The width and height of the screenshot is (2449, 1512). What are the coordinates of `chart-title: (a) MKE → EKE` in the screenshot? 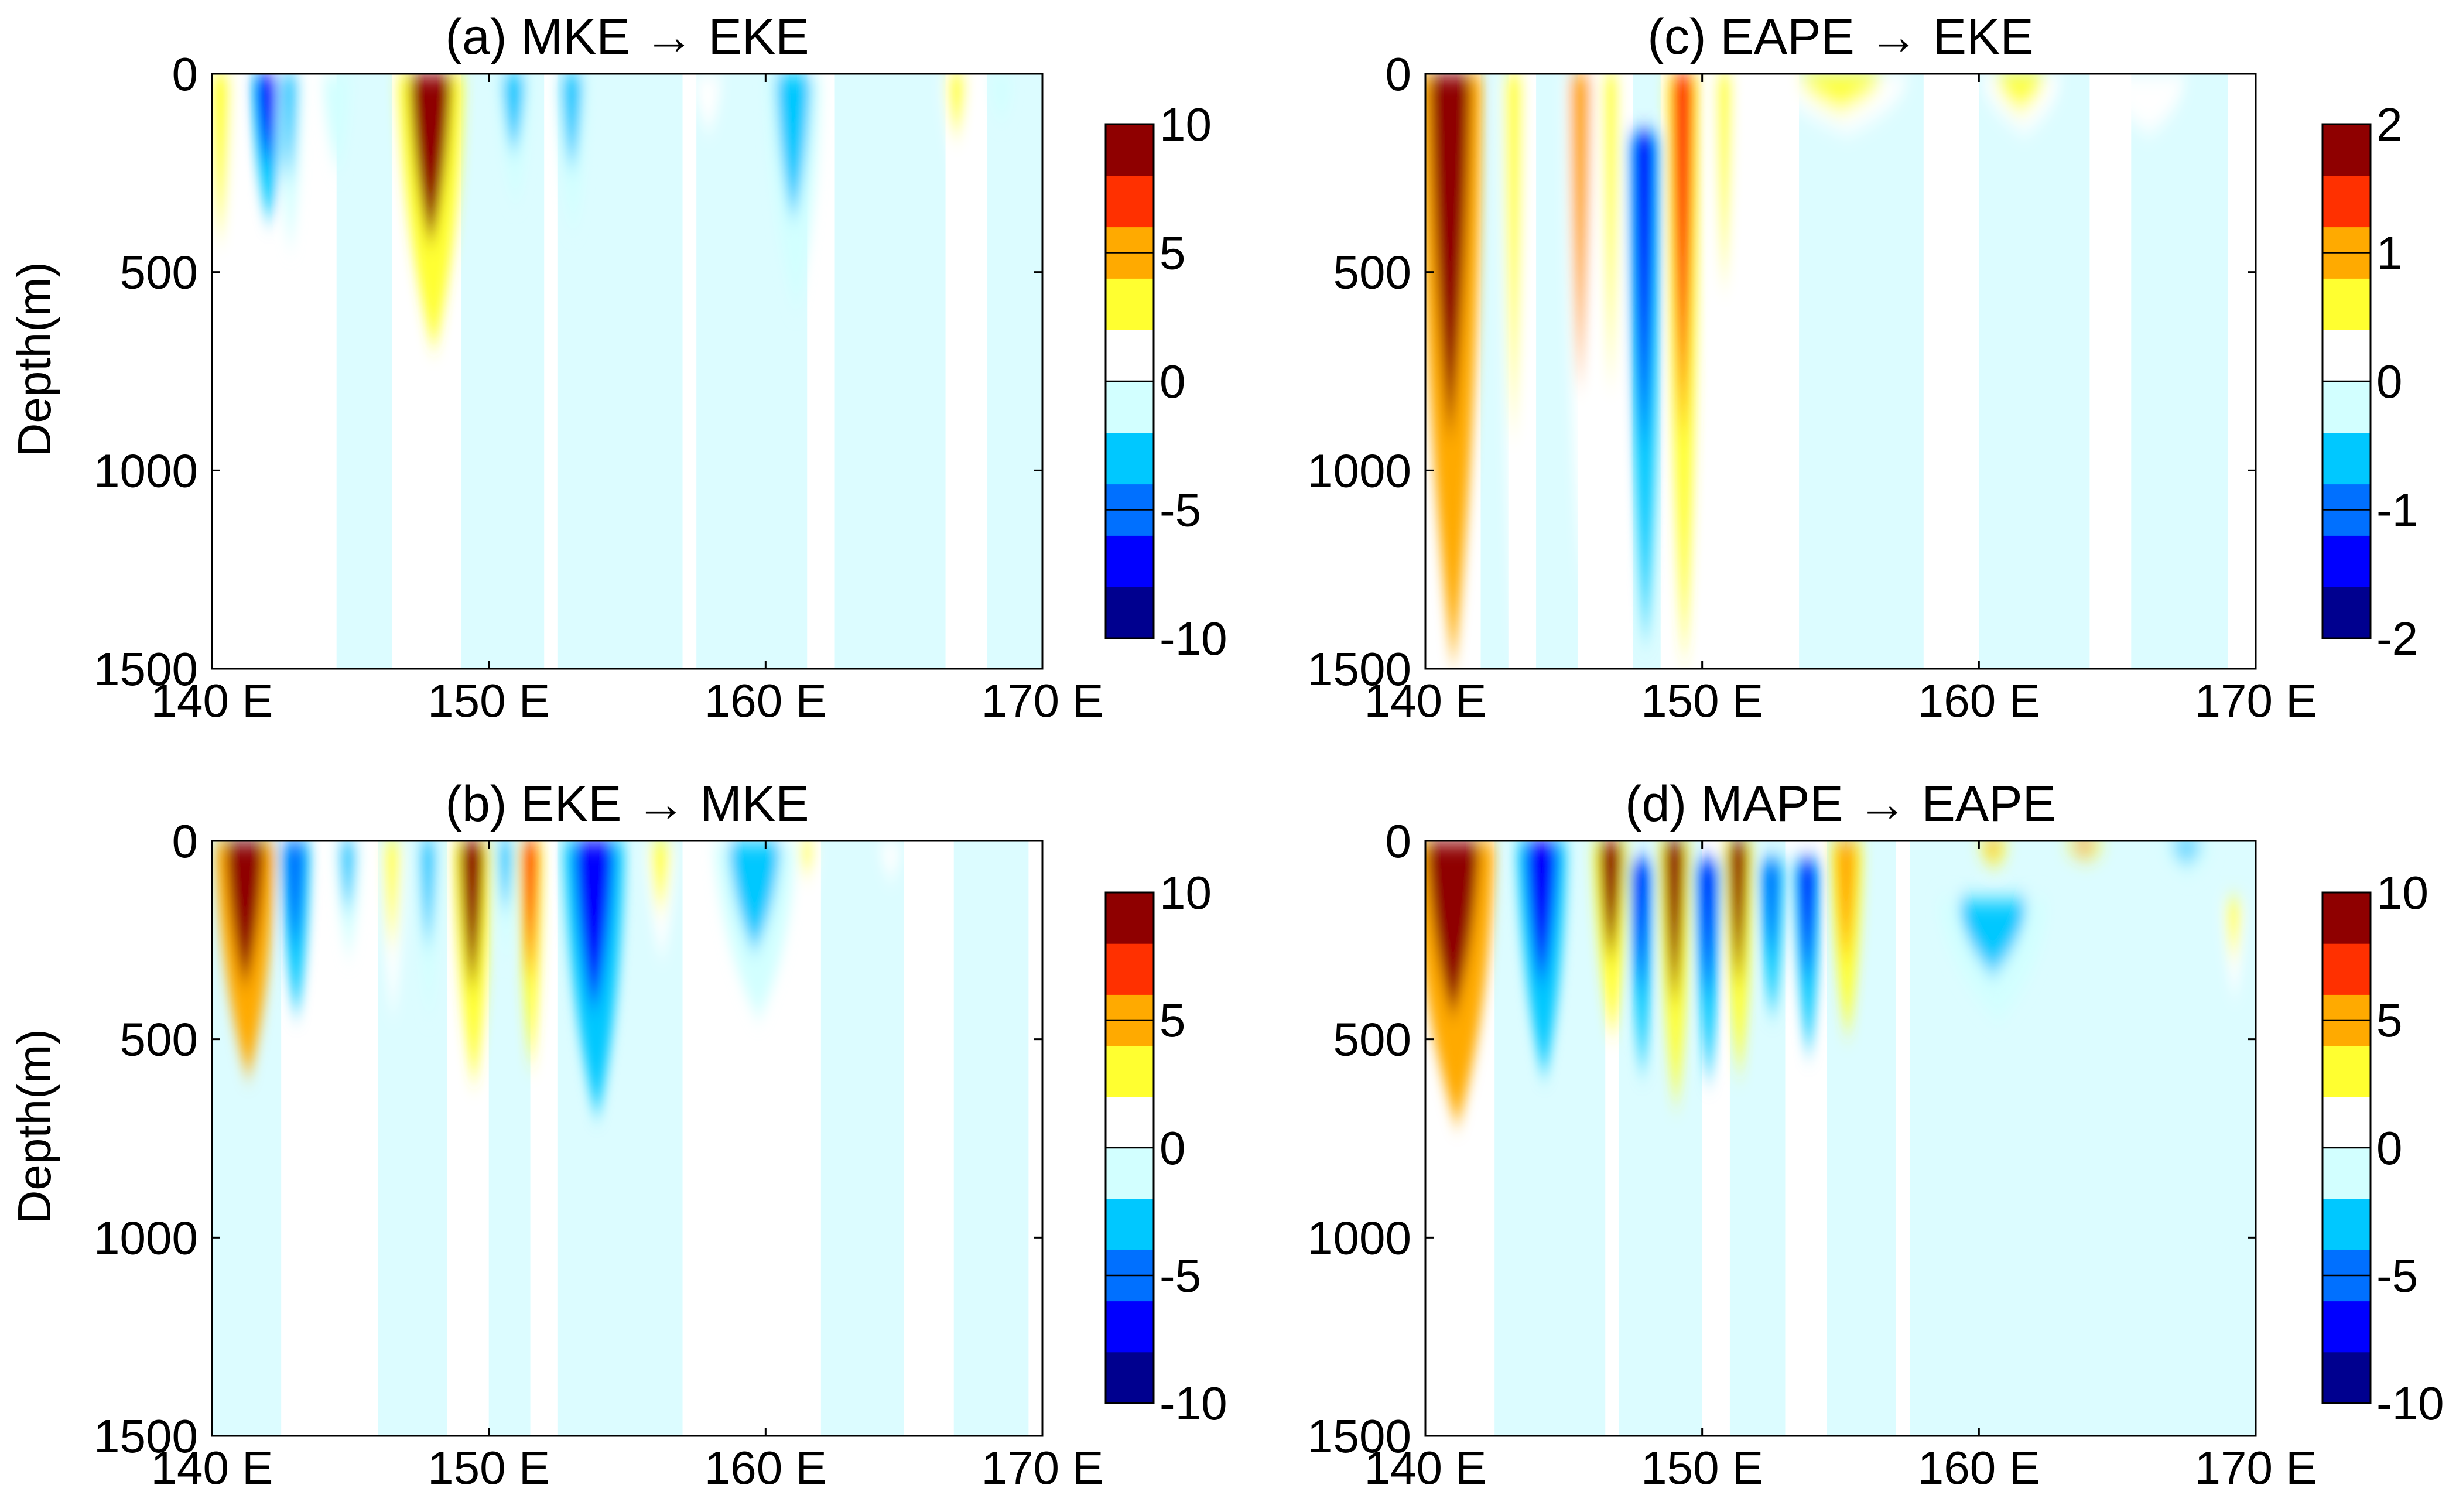 It's located at (627, 37).